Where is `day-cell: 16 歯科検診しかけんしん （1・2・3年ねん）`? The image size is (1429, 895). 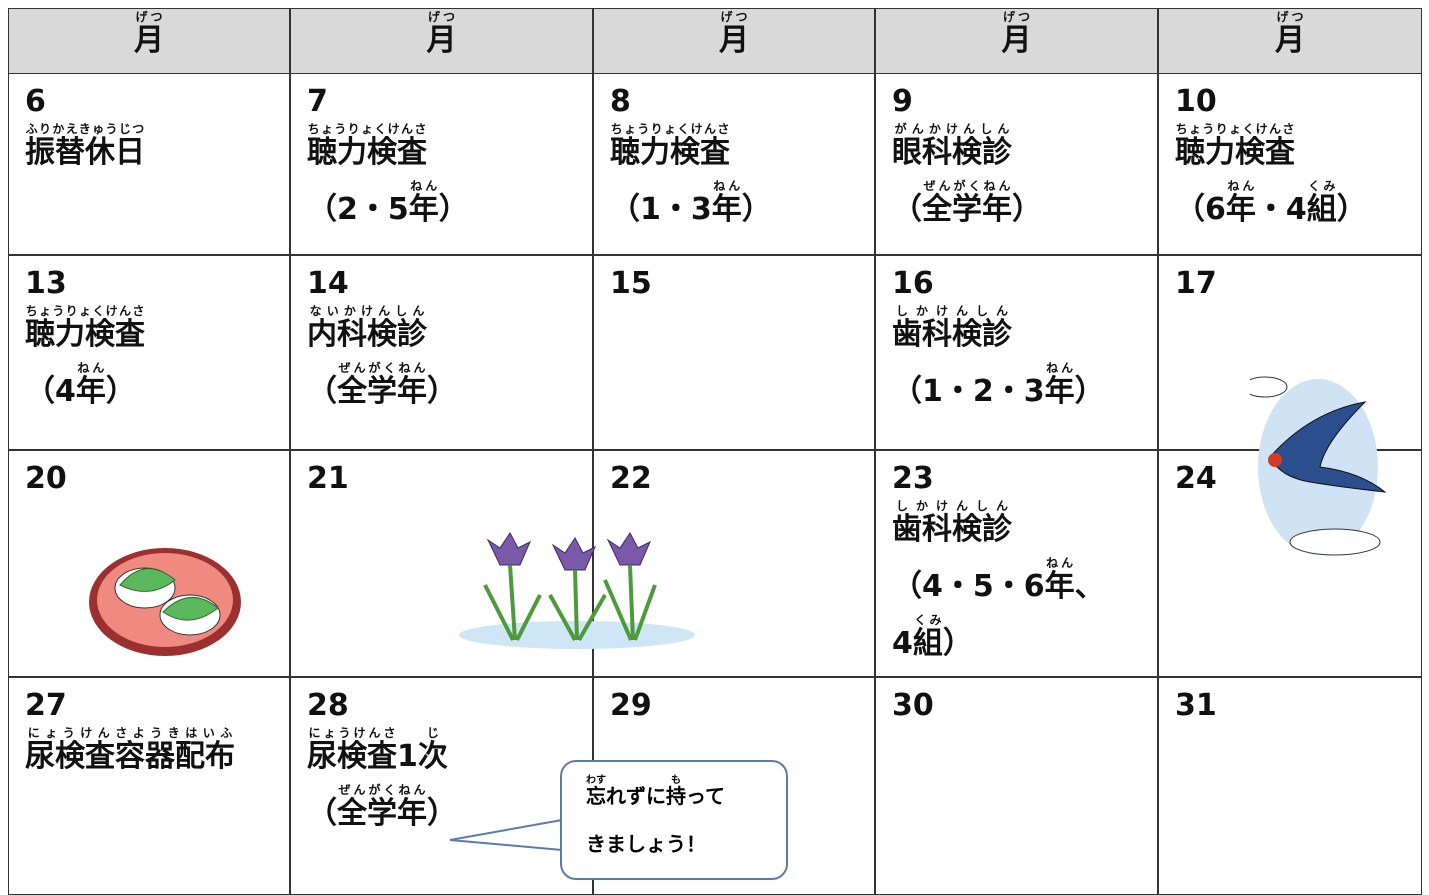 day-cell: 16 歯科検診しかけんしん （1・2・3年ねん） is located at coordinates (1016, 352).